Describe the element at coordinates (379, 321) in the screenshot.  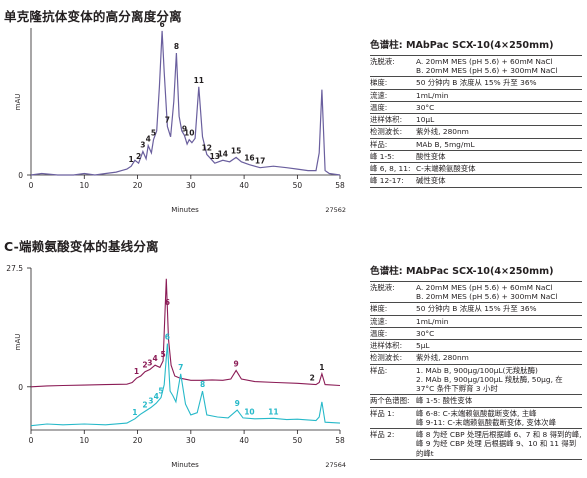
I see `spec2-row-label: 流速:` at that location.